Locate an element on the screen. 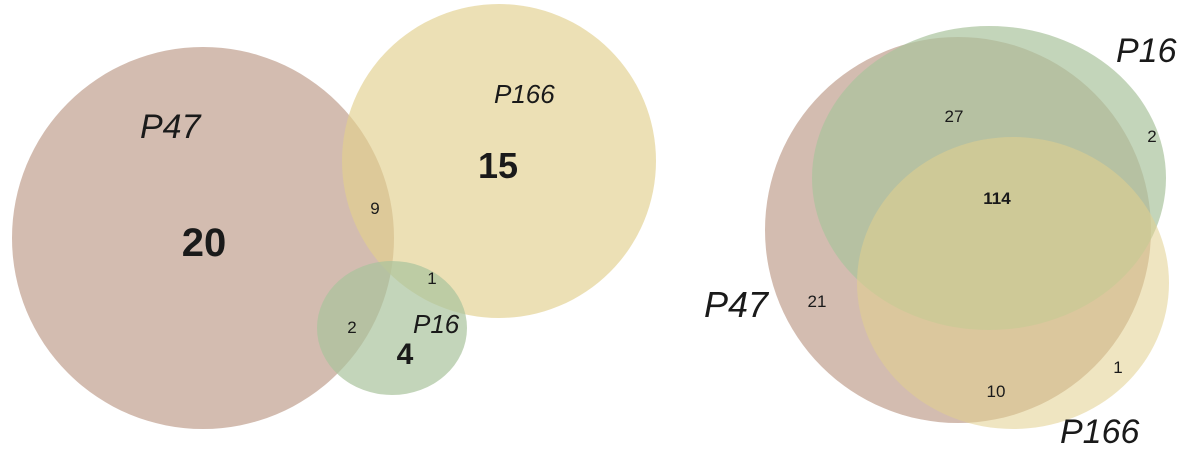 The width and height of the screenshot is (1200, 451). region-count-all-three: 114 is located at coordinates (997, 198).